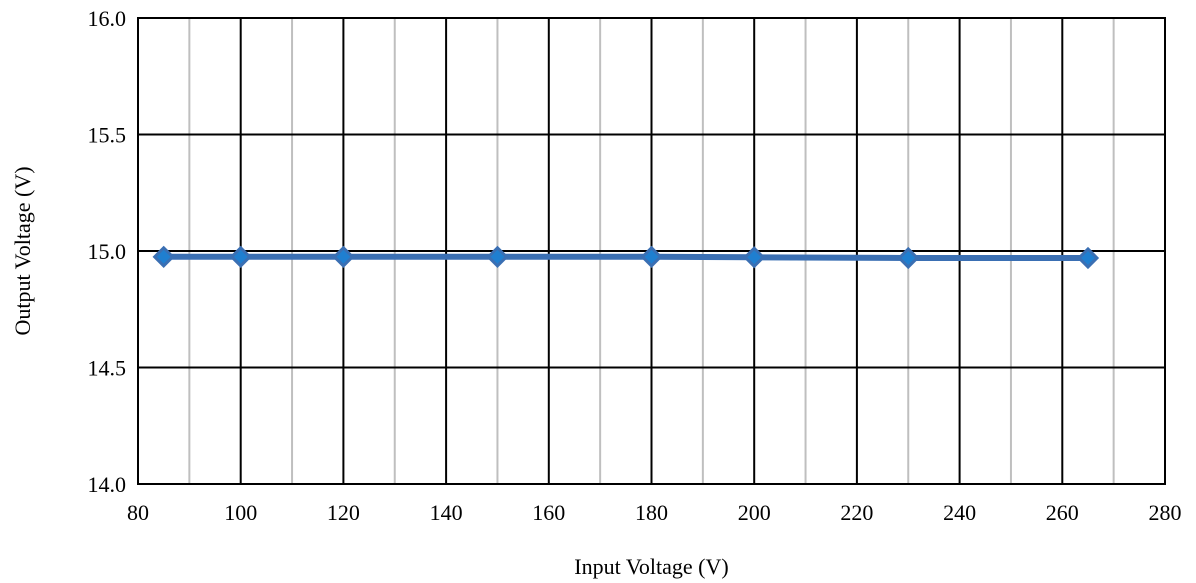  I want to click on y-tick-label: 15.5, so click(107, 135).